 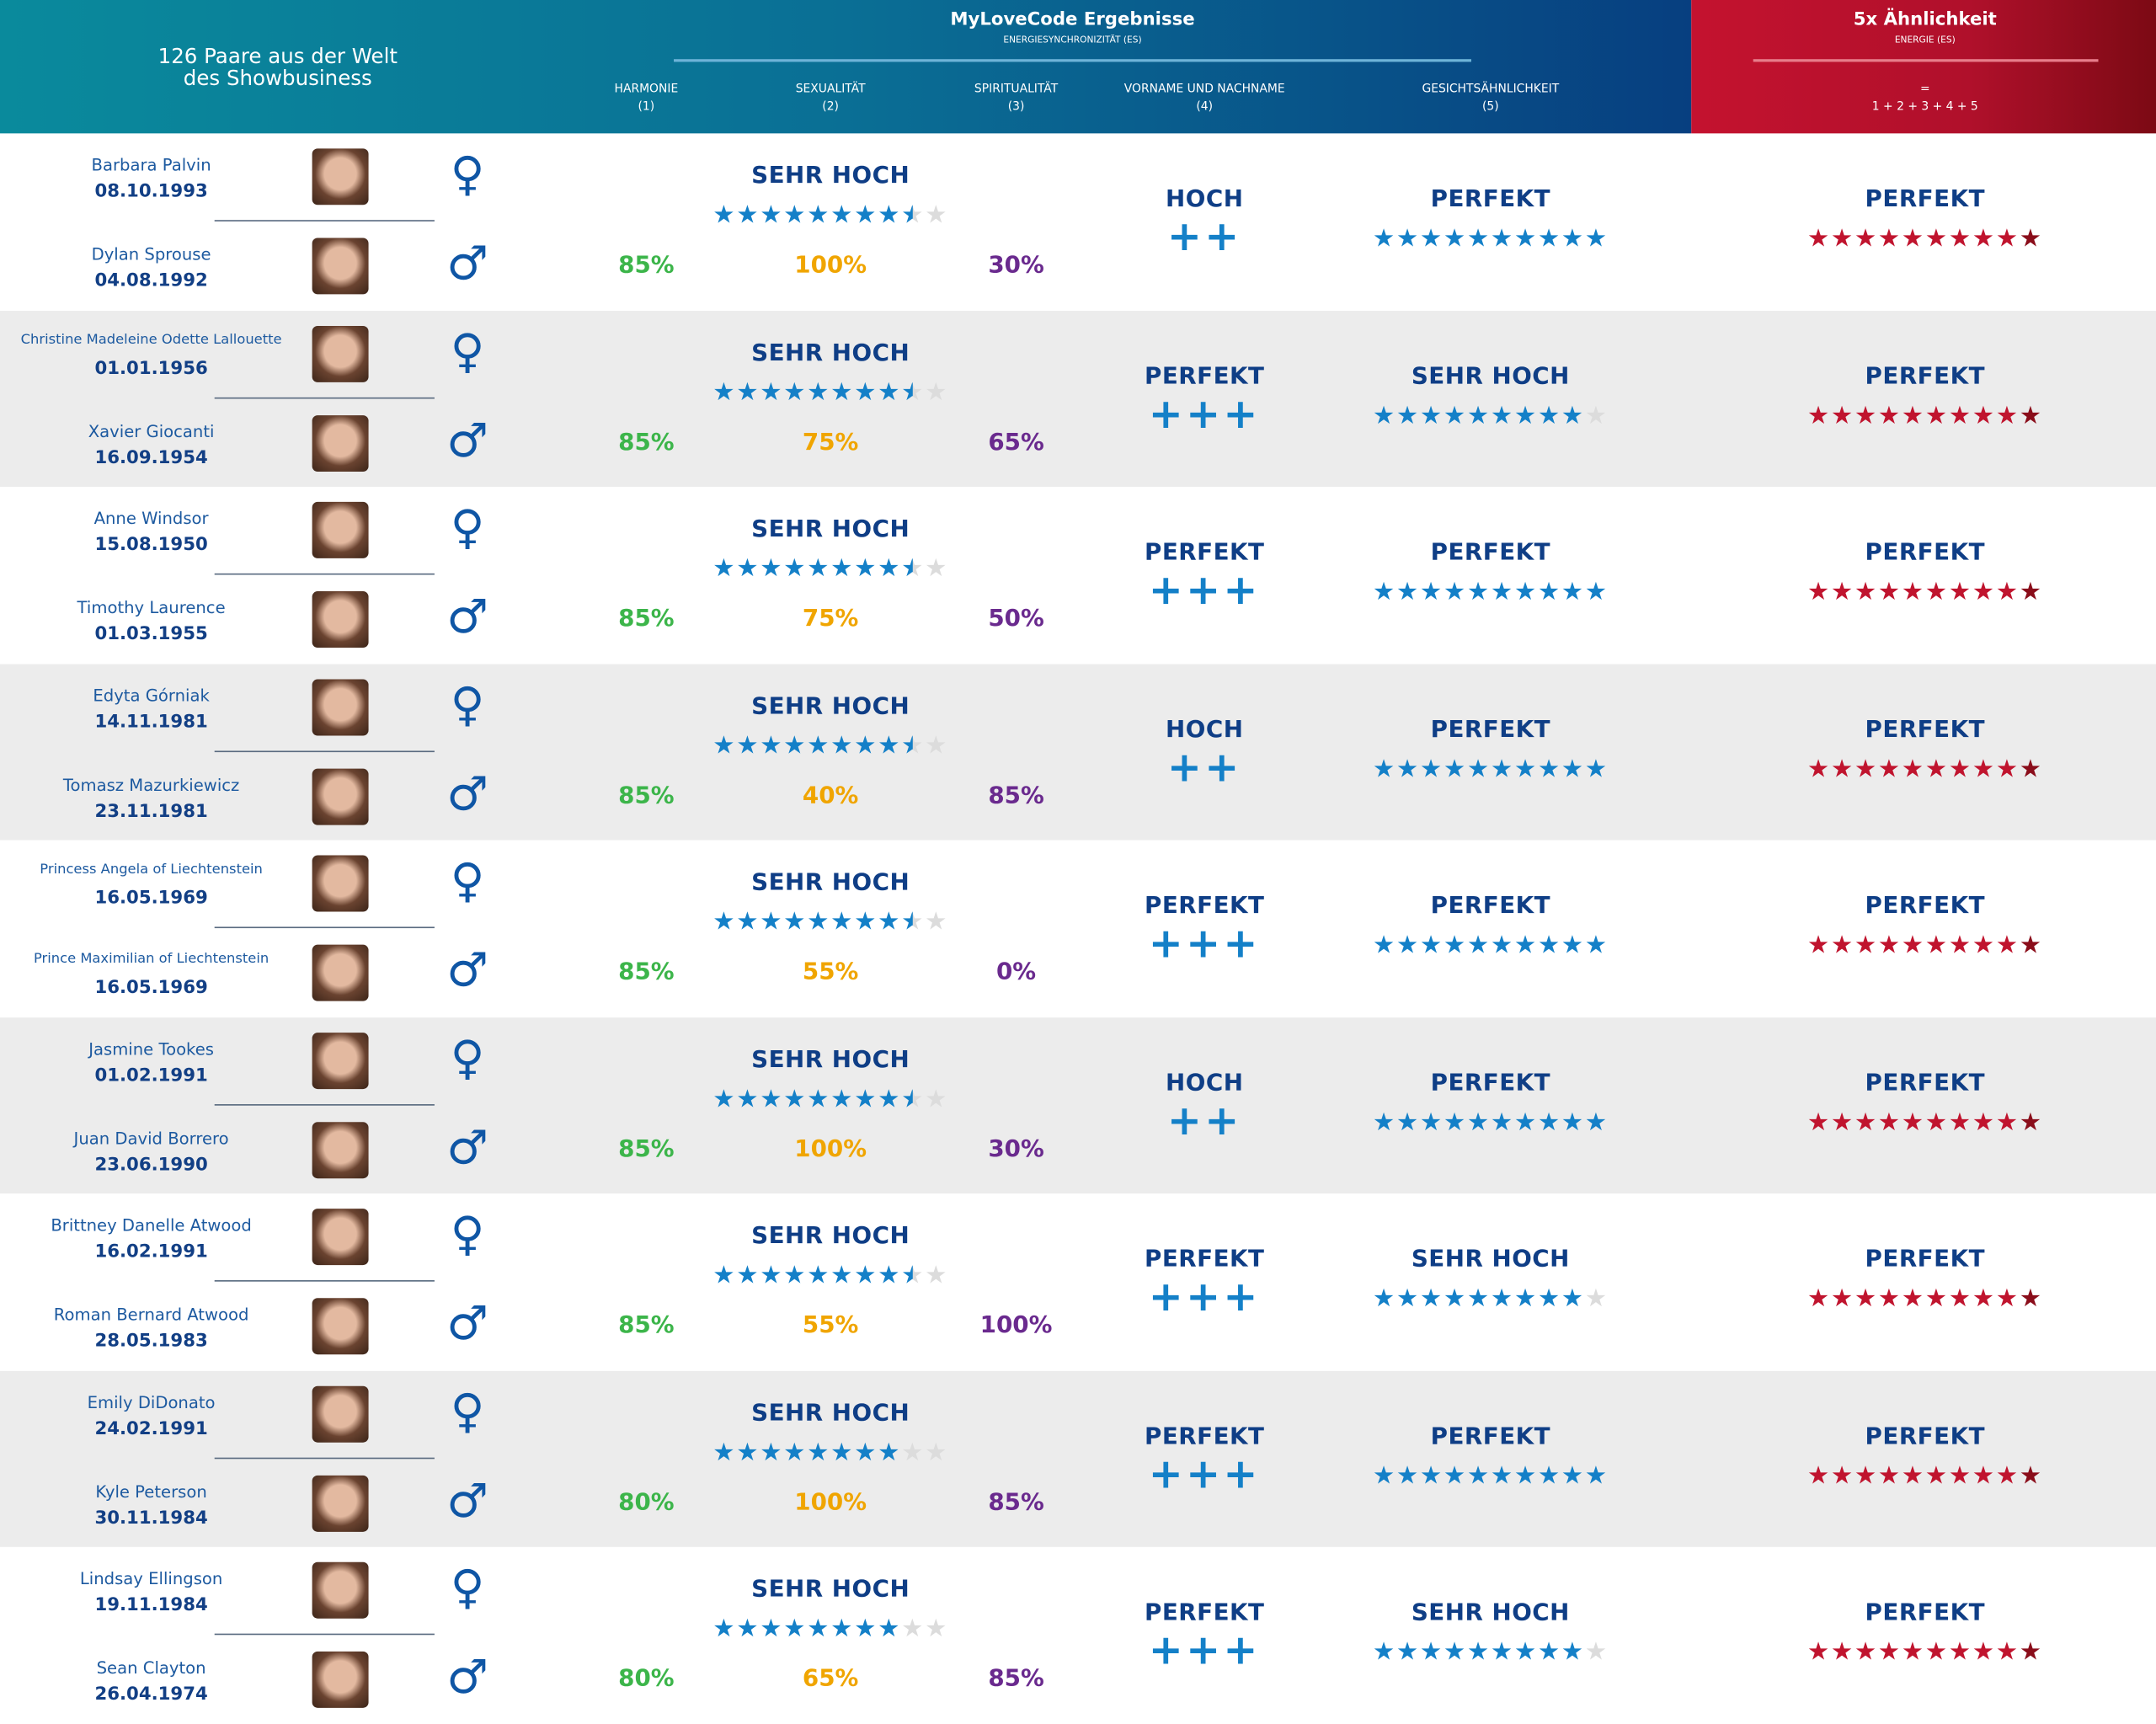 I want to click on sexualitaet-percent: 55%, so click(x=830, y=972).